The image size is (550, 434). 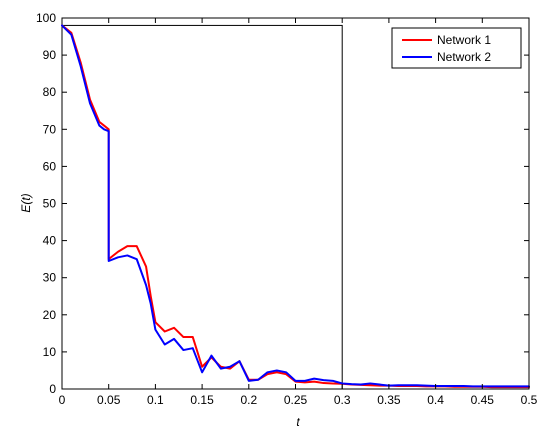 What do you see at coordinates (202, 400) in the screenshot?
I see `x-tick-label: 0.15` at bounding box center [202, 400].